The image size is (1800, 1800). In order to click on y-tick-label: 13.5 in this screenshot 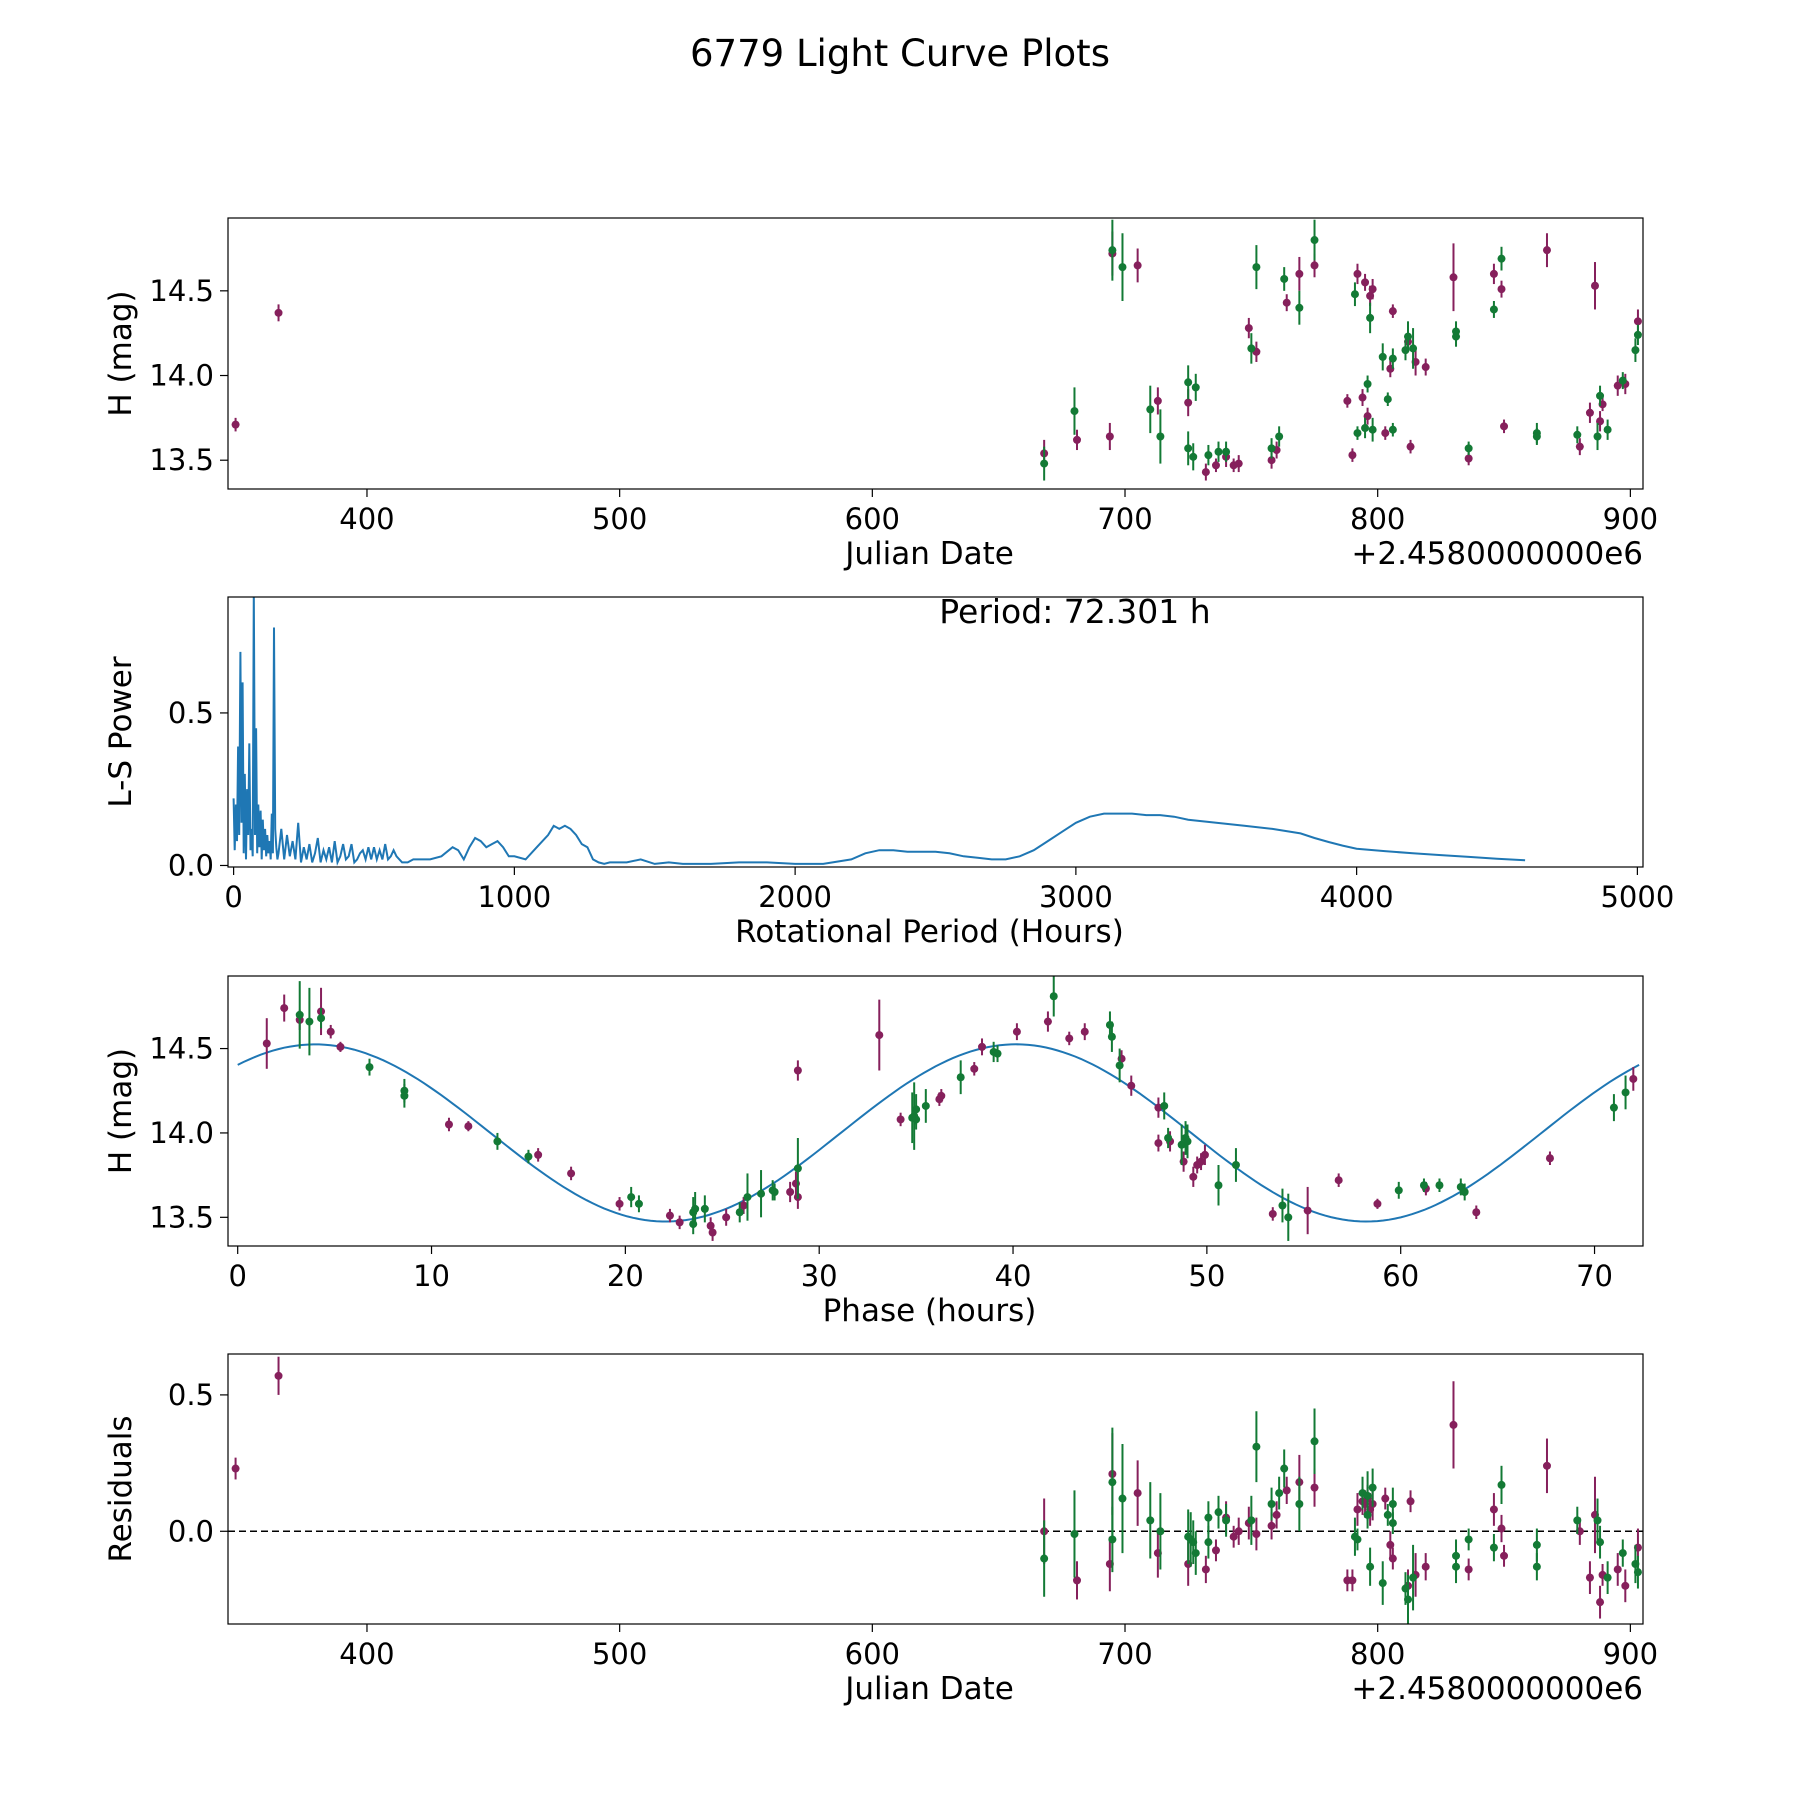, I will do `click(181, 1217)`.